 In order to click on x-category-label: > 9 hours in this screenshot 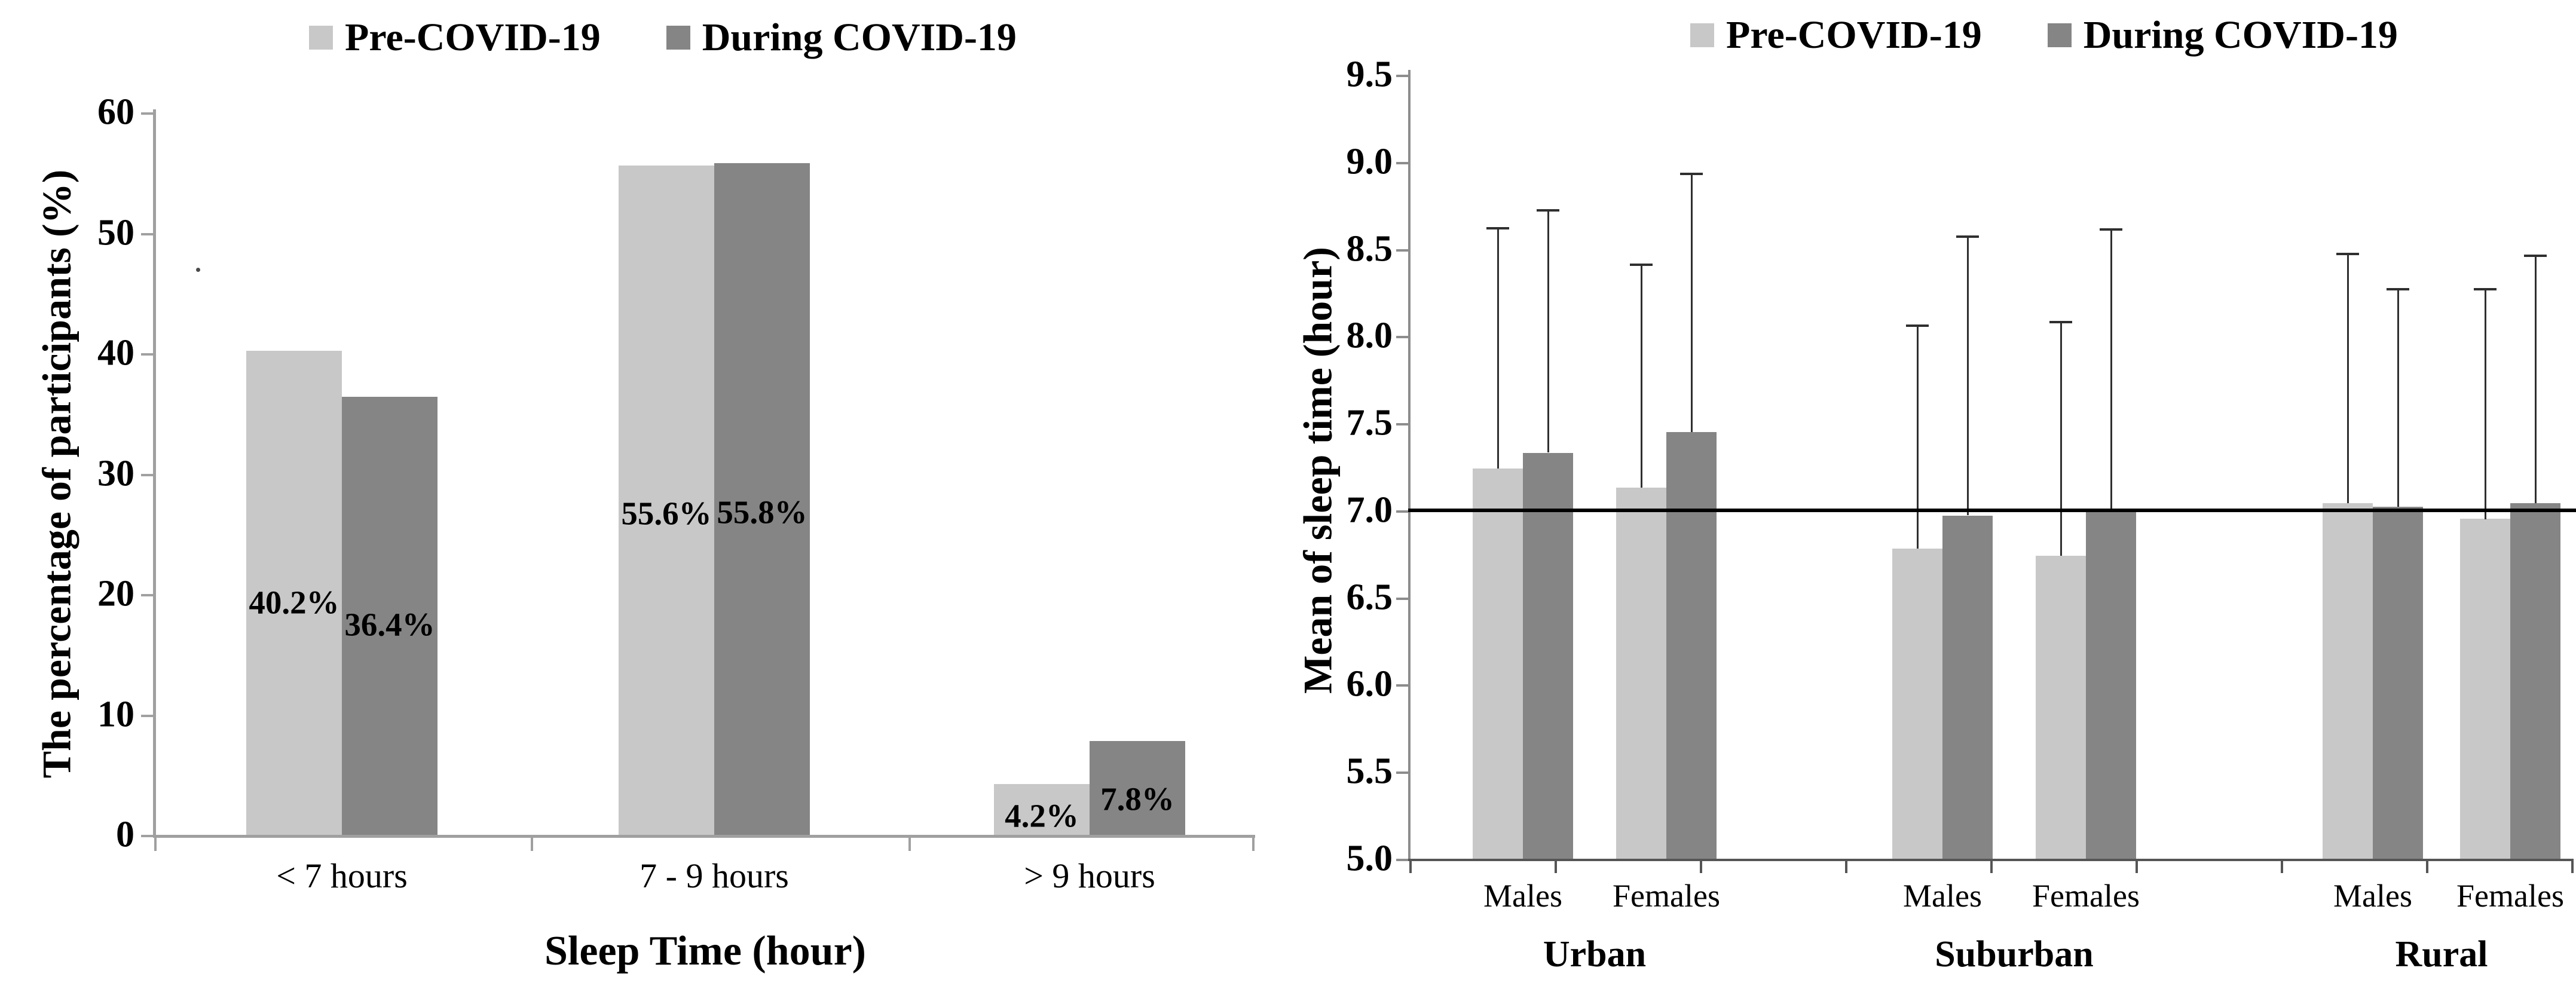, I will do `click(1089, 875)`.